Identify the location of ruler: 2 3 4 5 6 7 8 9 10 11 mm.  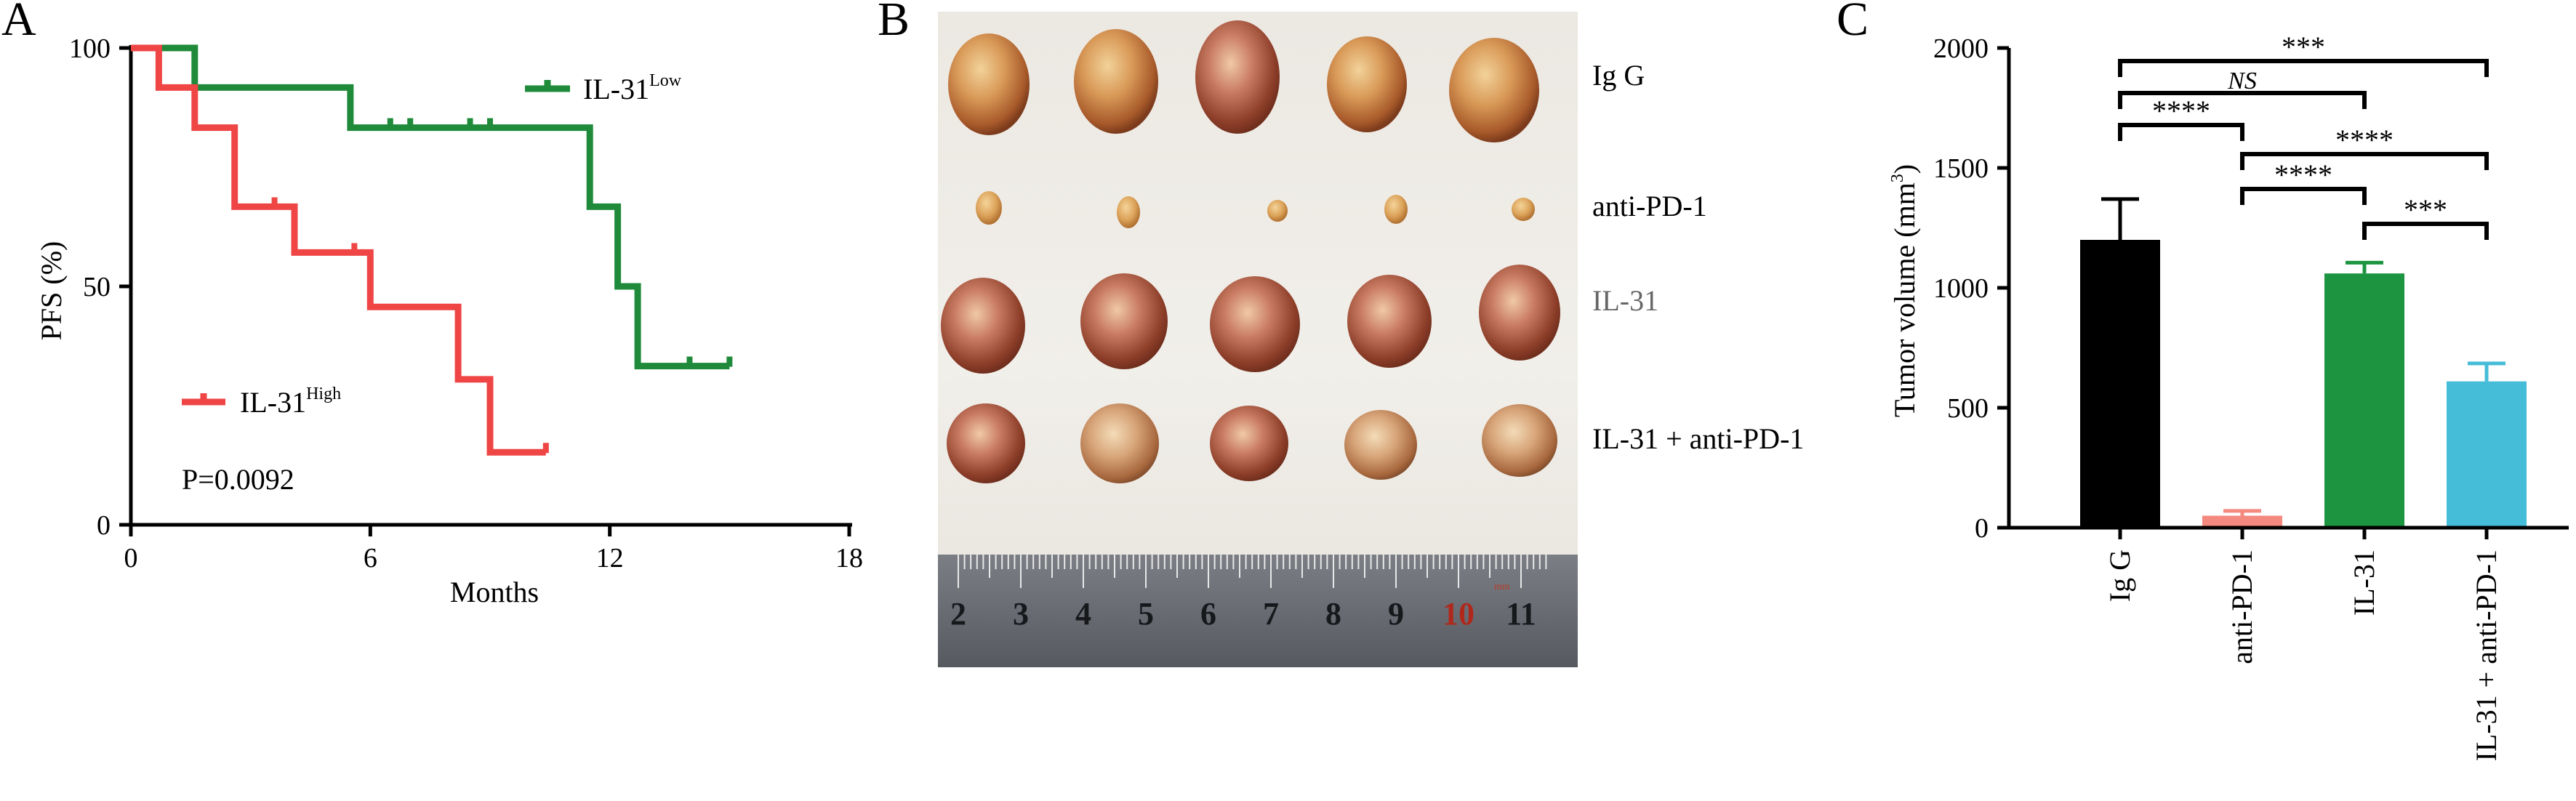
(1258, 611).